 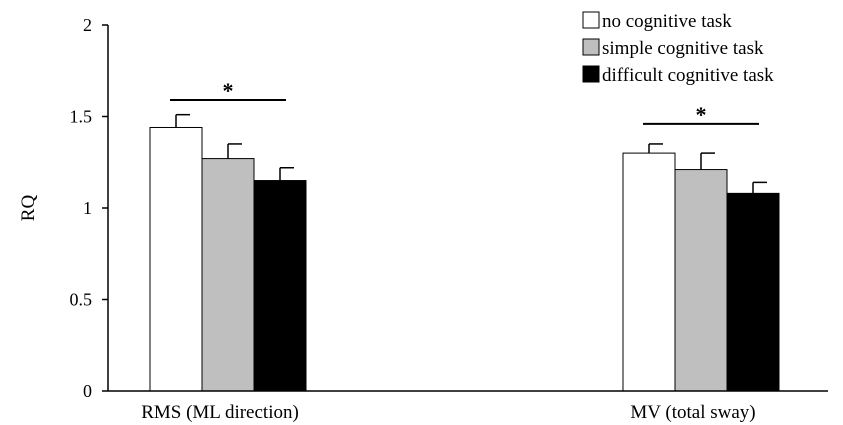 I want to click on y-axis-label: RQ, so click(x=28, y=208).